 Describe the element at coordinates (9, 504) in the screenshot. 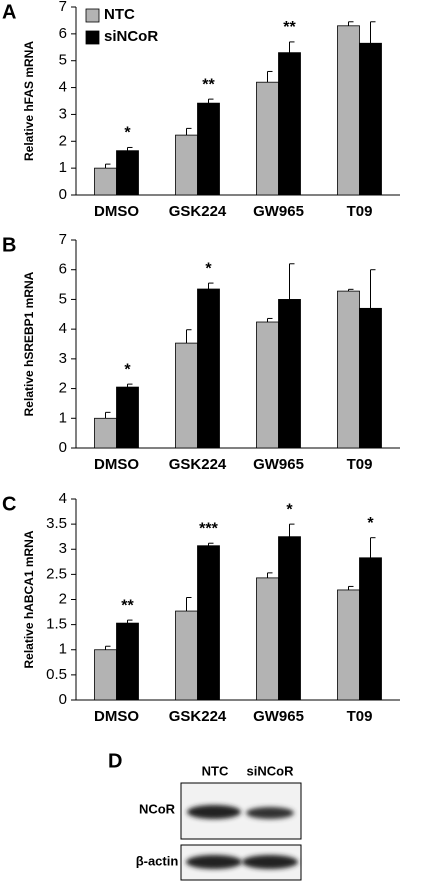

I see `panel-letter: C` at that location.